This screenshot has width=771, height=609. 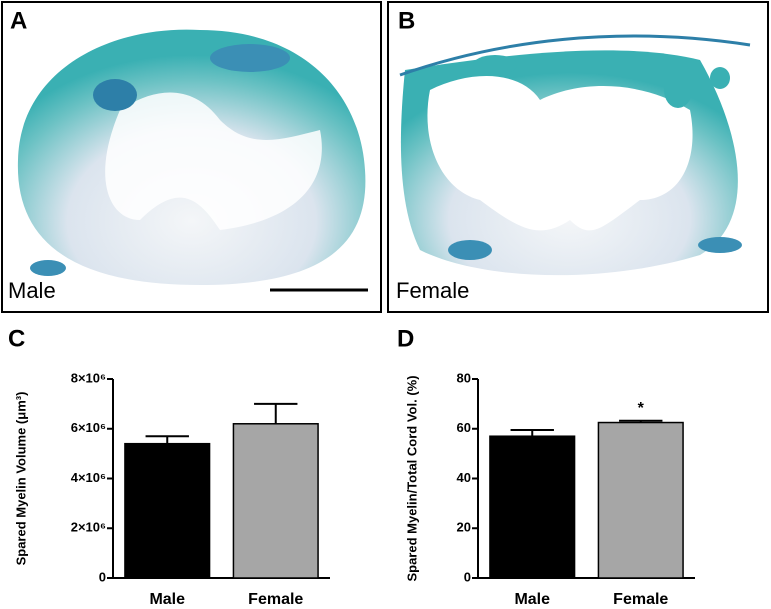 What do you see at coordinates (88, 477) in the screenshot?
I see `y-tick-label: 4×10⁶` at bounding box center [88, 477].